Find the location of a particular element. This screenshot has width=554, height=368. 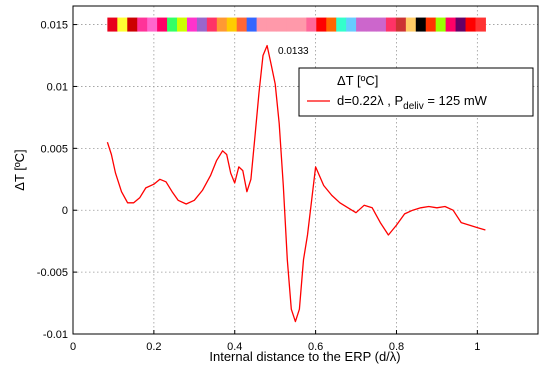

x-tick-label: 0.4 is located at coordinates (234, 347).